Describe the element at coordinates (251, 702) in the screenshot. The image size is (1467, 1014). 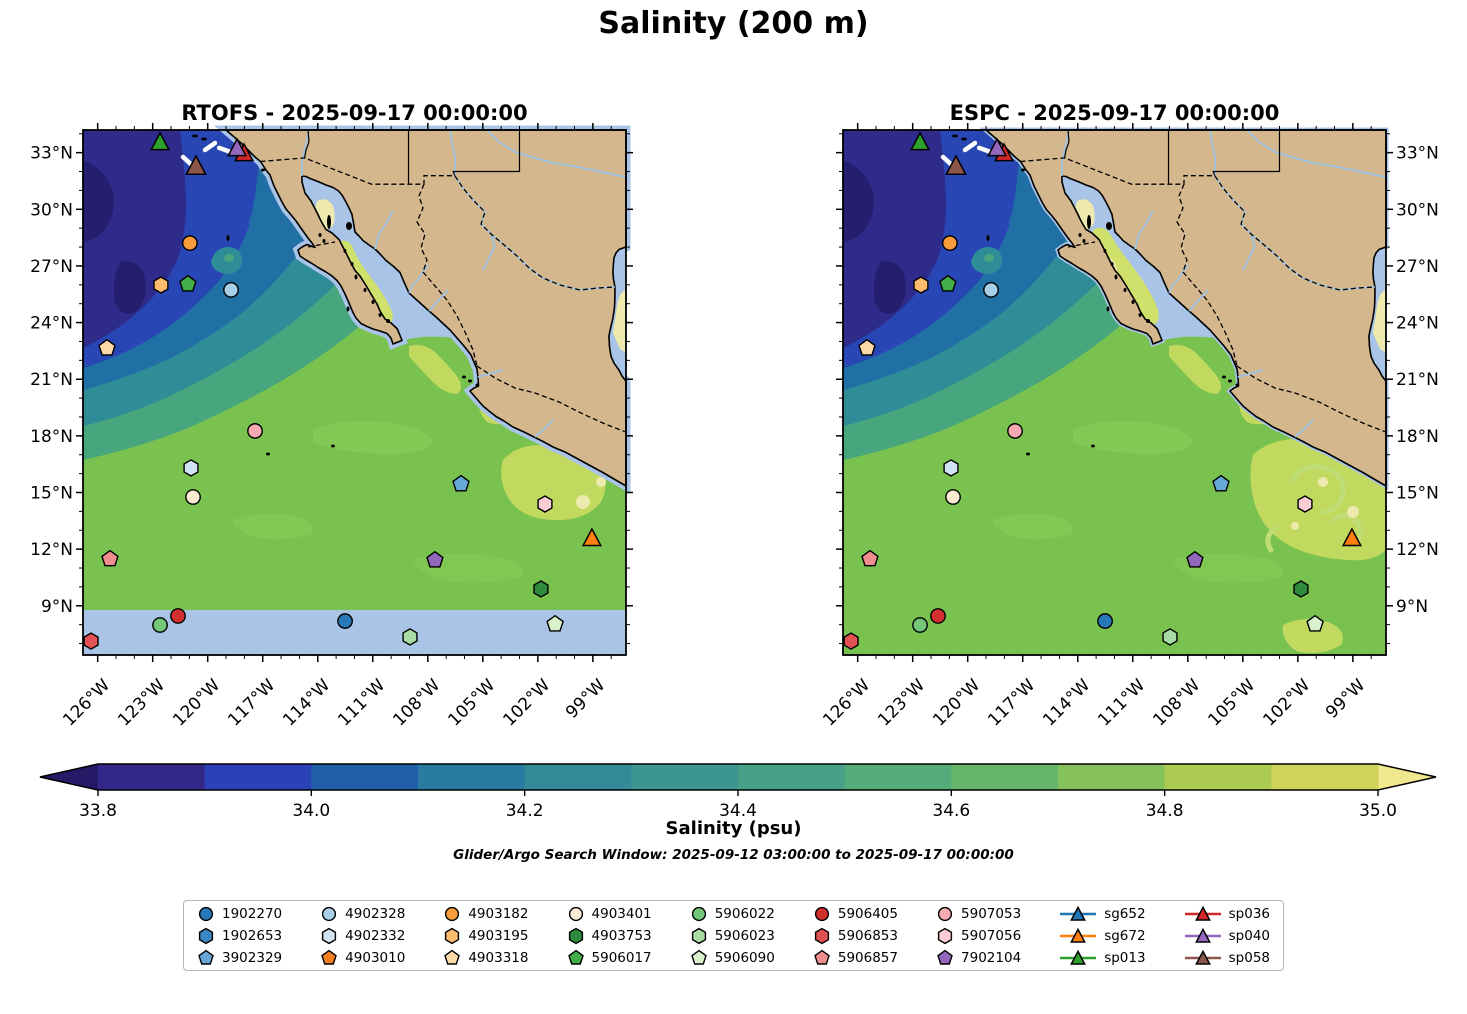
I see `lon-tick-label: 117°W` at that location.